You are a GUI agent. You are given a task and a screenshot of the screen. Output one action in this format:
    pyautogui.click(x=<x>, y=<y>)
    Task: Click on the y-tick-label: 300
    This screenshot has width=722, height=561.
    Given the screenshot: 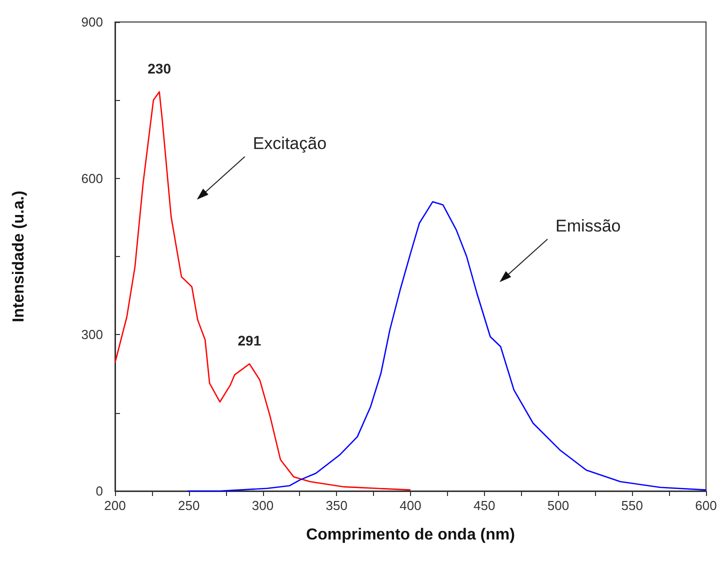 What is the action you would take?
    pyautogui.click(x=92, y=334)
    